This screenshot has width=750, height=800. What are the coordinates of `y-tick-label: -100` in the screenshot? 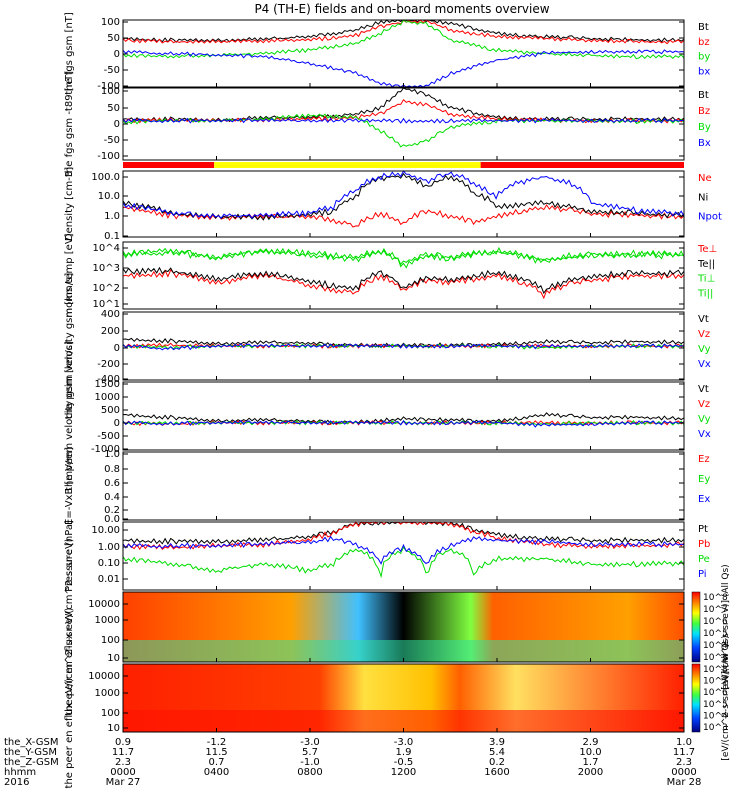 It's located at (108, 156).